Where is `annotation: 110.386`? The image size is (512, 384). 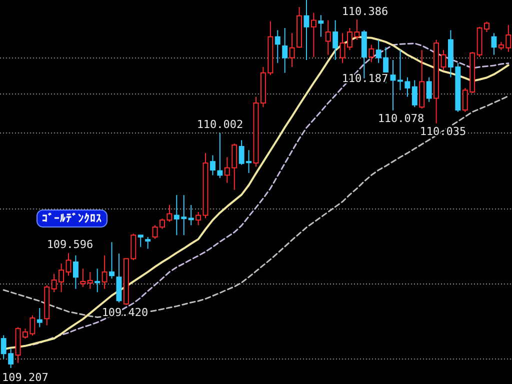
annotation: 110.386 is located at coordinates (365, 11).